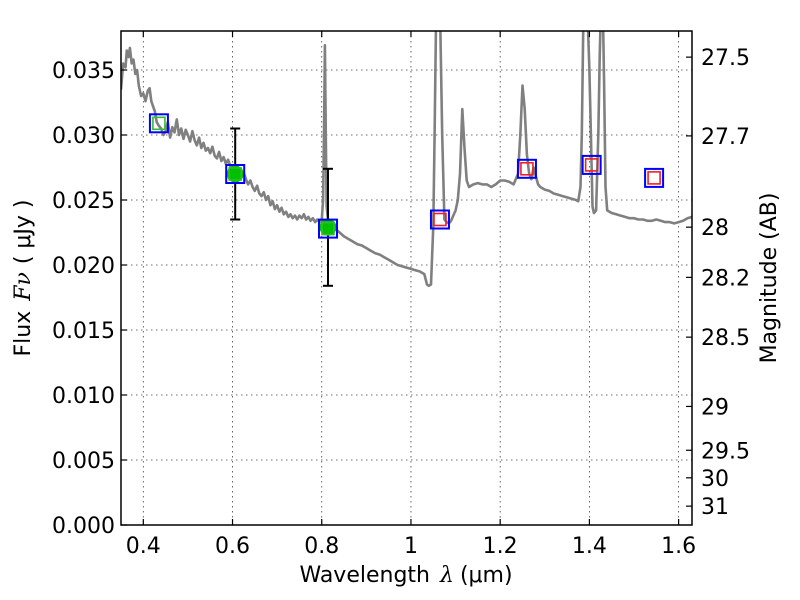 This screenshot has width=800, height=600. What do you see at coordinates (83, 136) in the screenshot?
I see `y-tick-label: 0.030` at bounding box center [83, 136].